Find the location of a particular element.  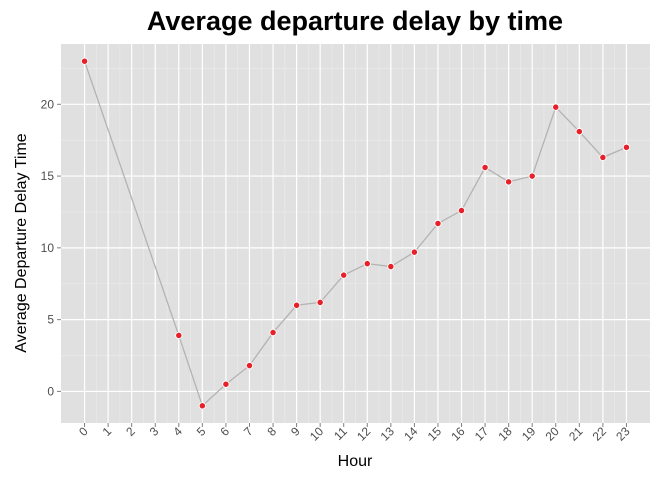

y-axis-title: Average Departure Delay Time is located at coordinates (21, 242).